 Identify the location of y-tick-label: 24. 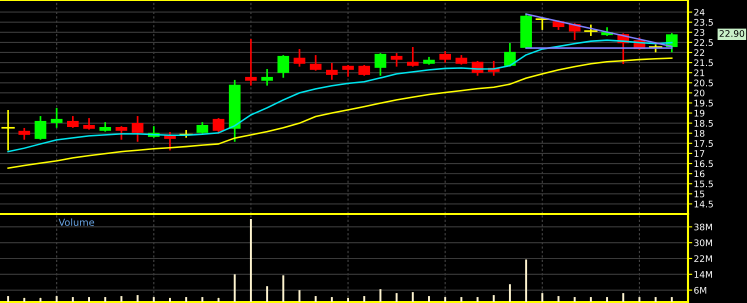
(699, 12).